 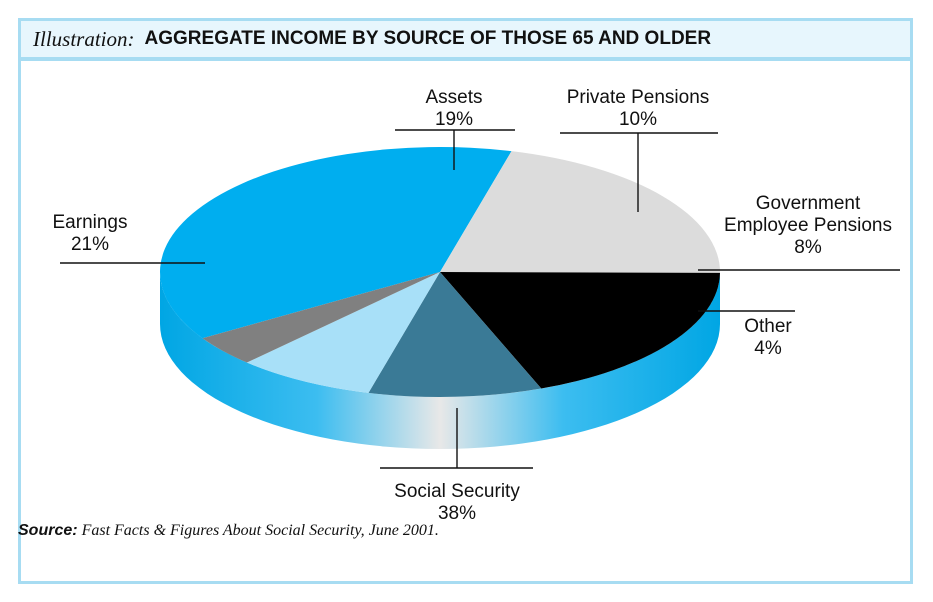 I want to click on pie-slice-social-security, so click(x=336, y=243).